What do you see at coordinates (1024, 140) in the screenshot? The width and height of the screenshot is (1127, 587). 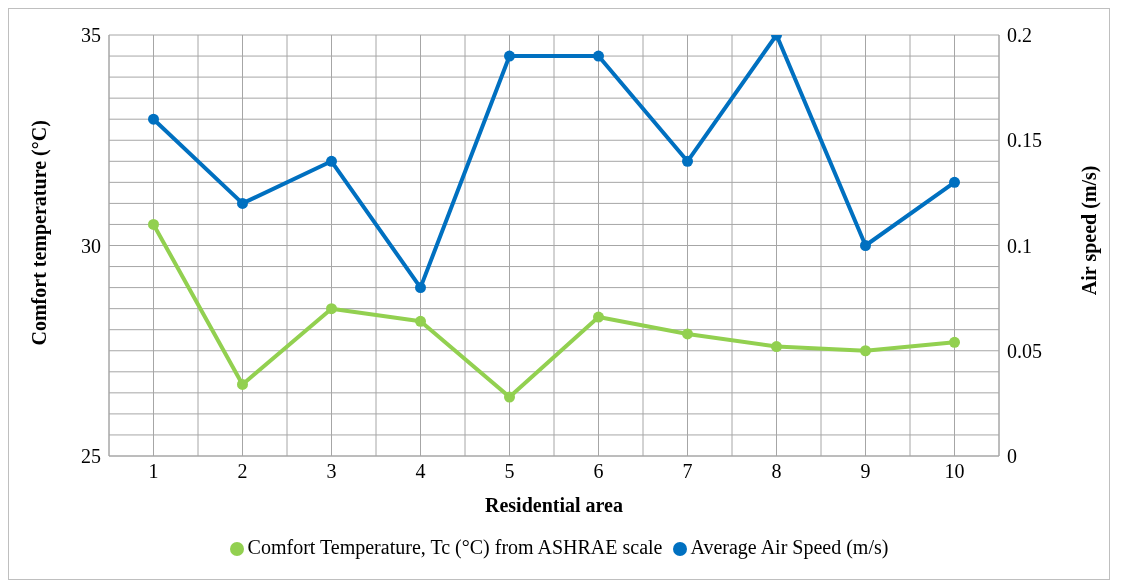 I see `y2-tick-label: 0.15` at bounding box center [1024, 140].